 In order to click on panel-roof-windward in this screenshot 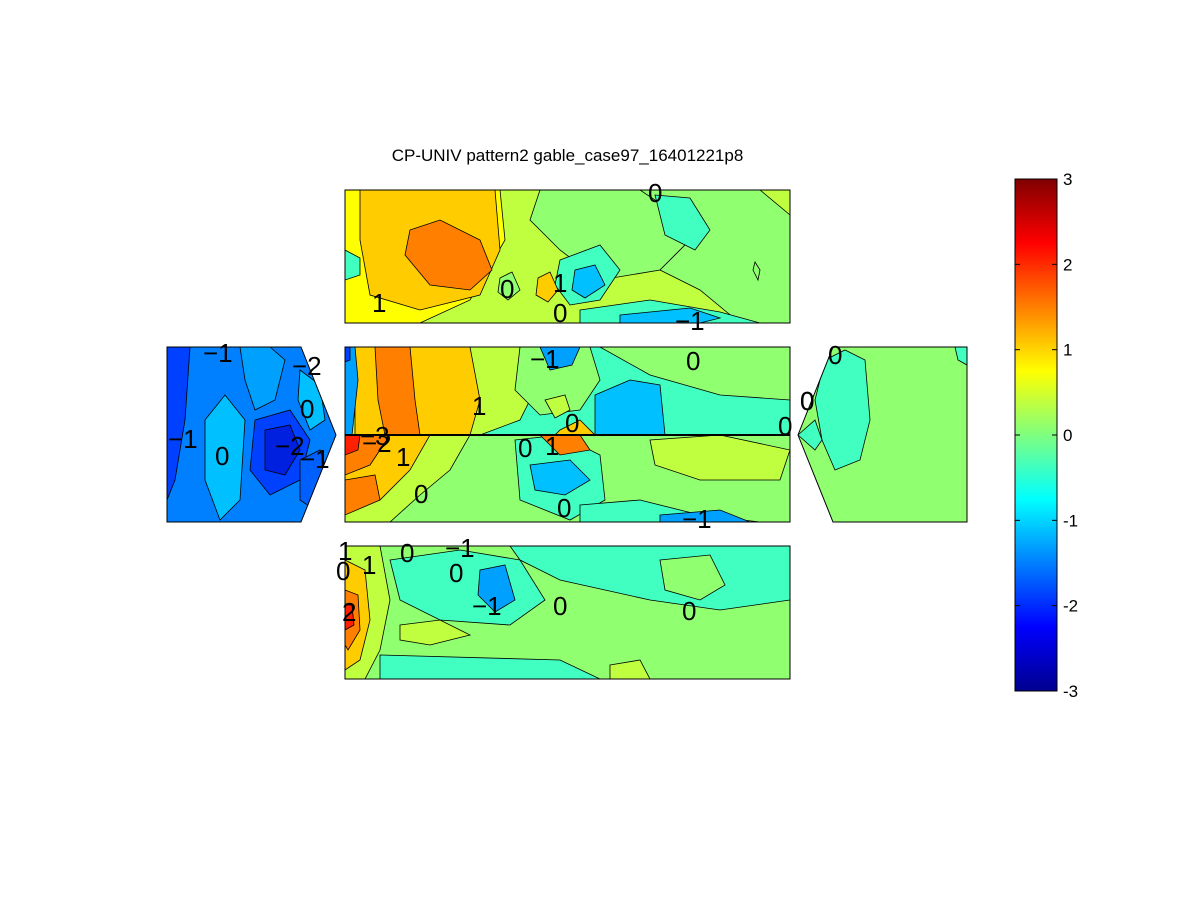, I will do `click(567, 391)`.